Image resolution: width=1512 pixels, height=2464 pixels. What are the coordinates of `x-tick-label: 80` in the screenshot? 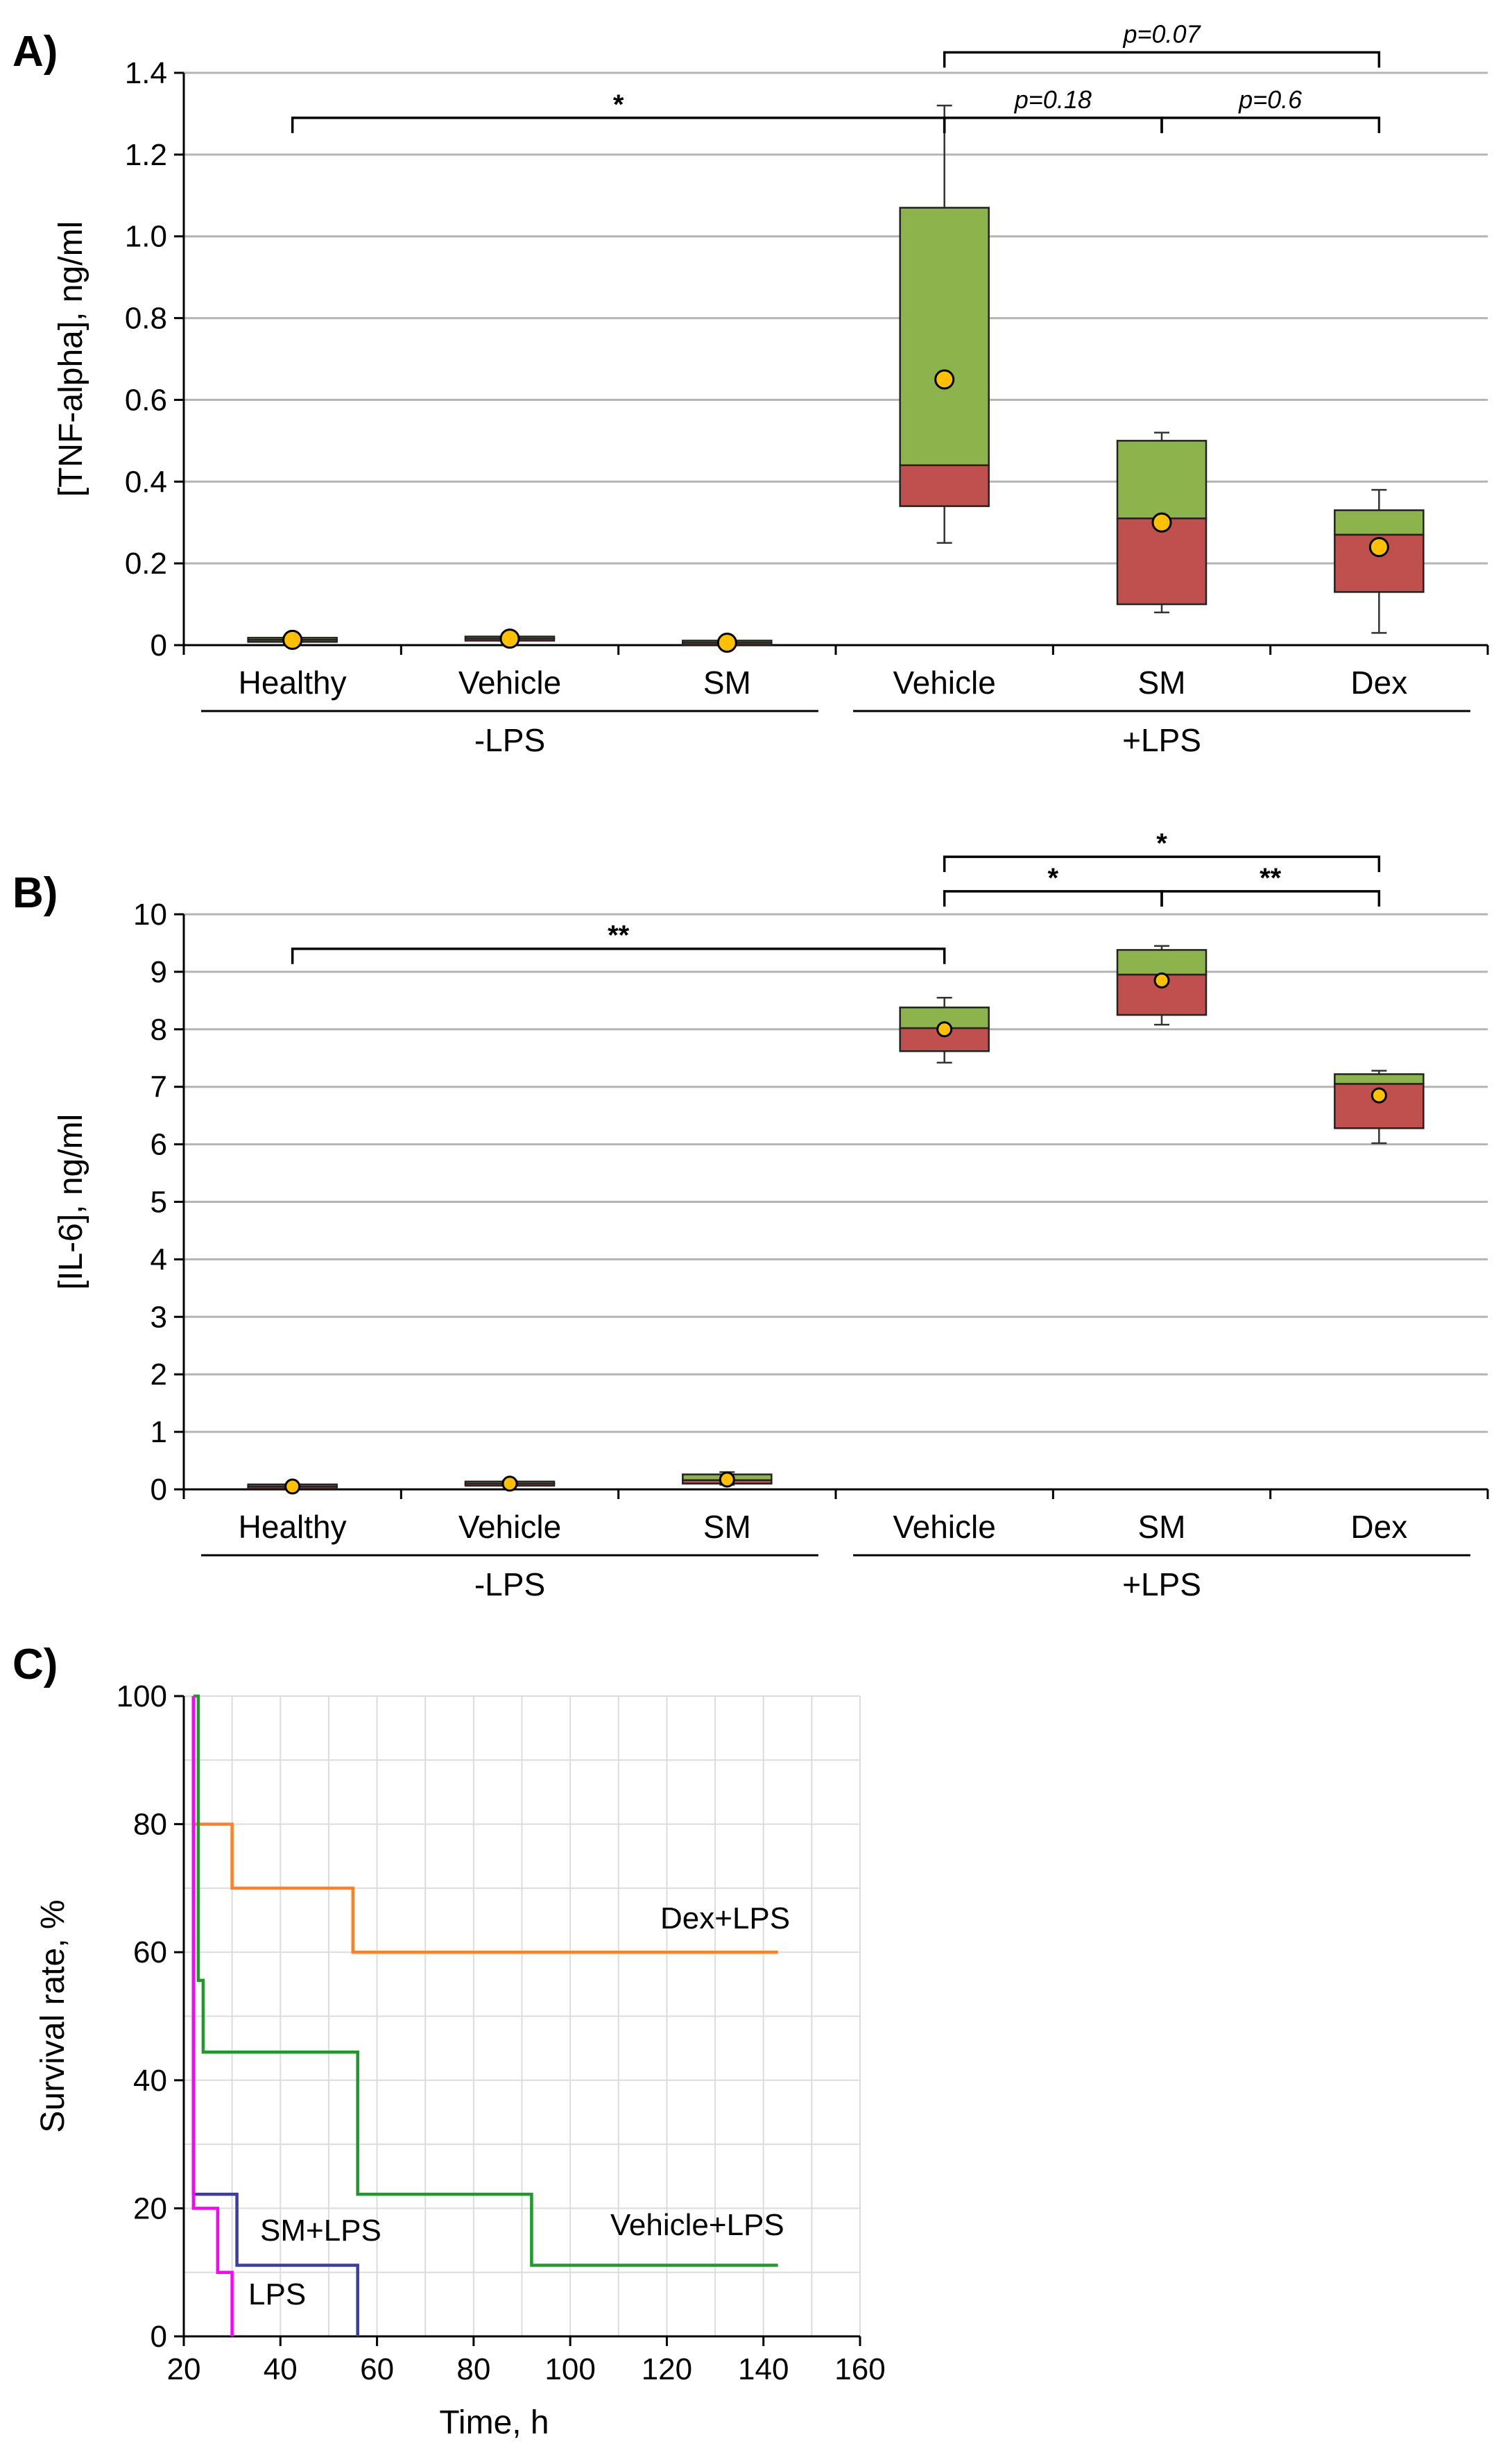 It's located at (473, 2369).